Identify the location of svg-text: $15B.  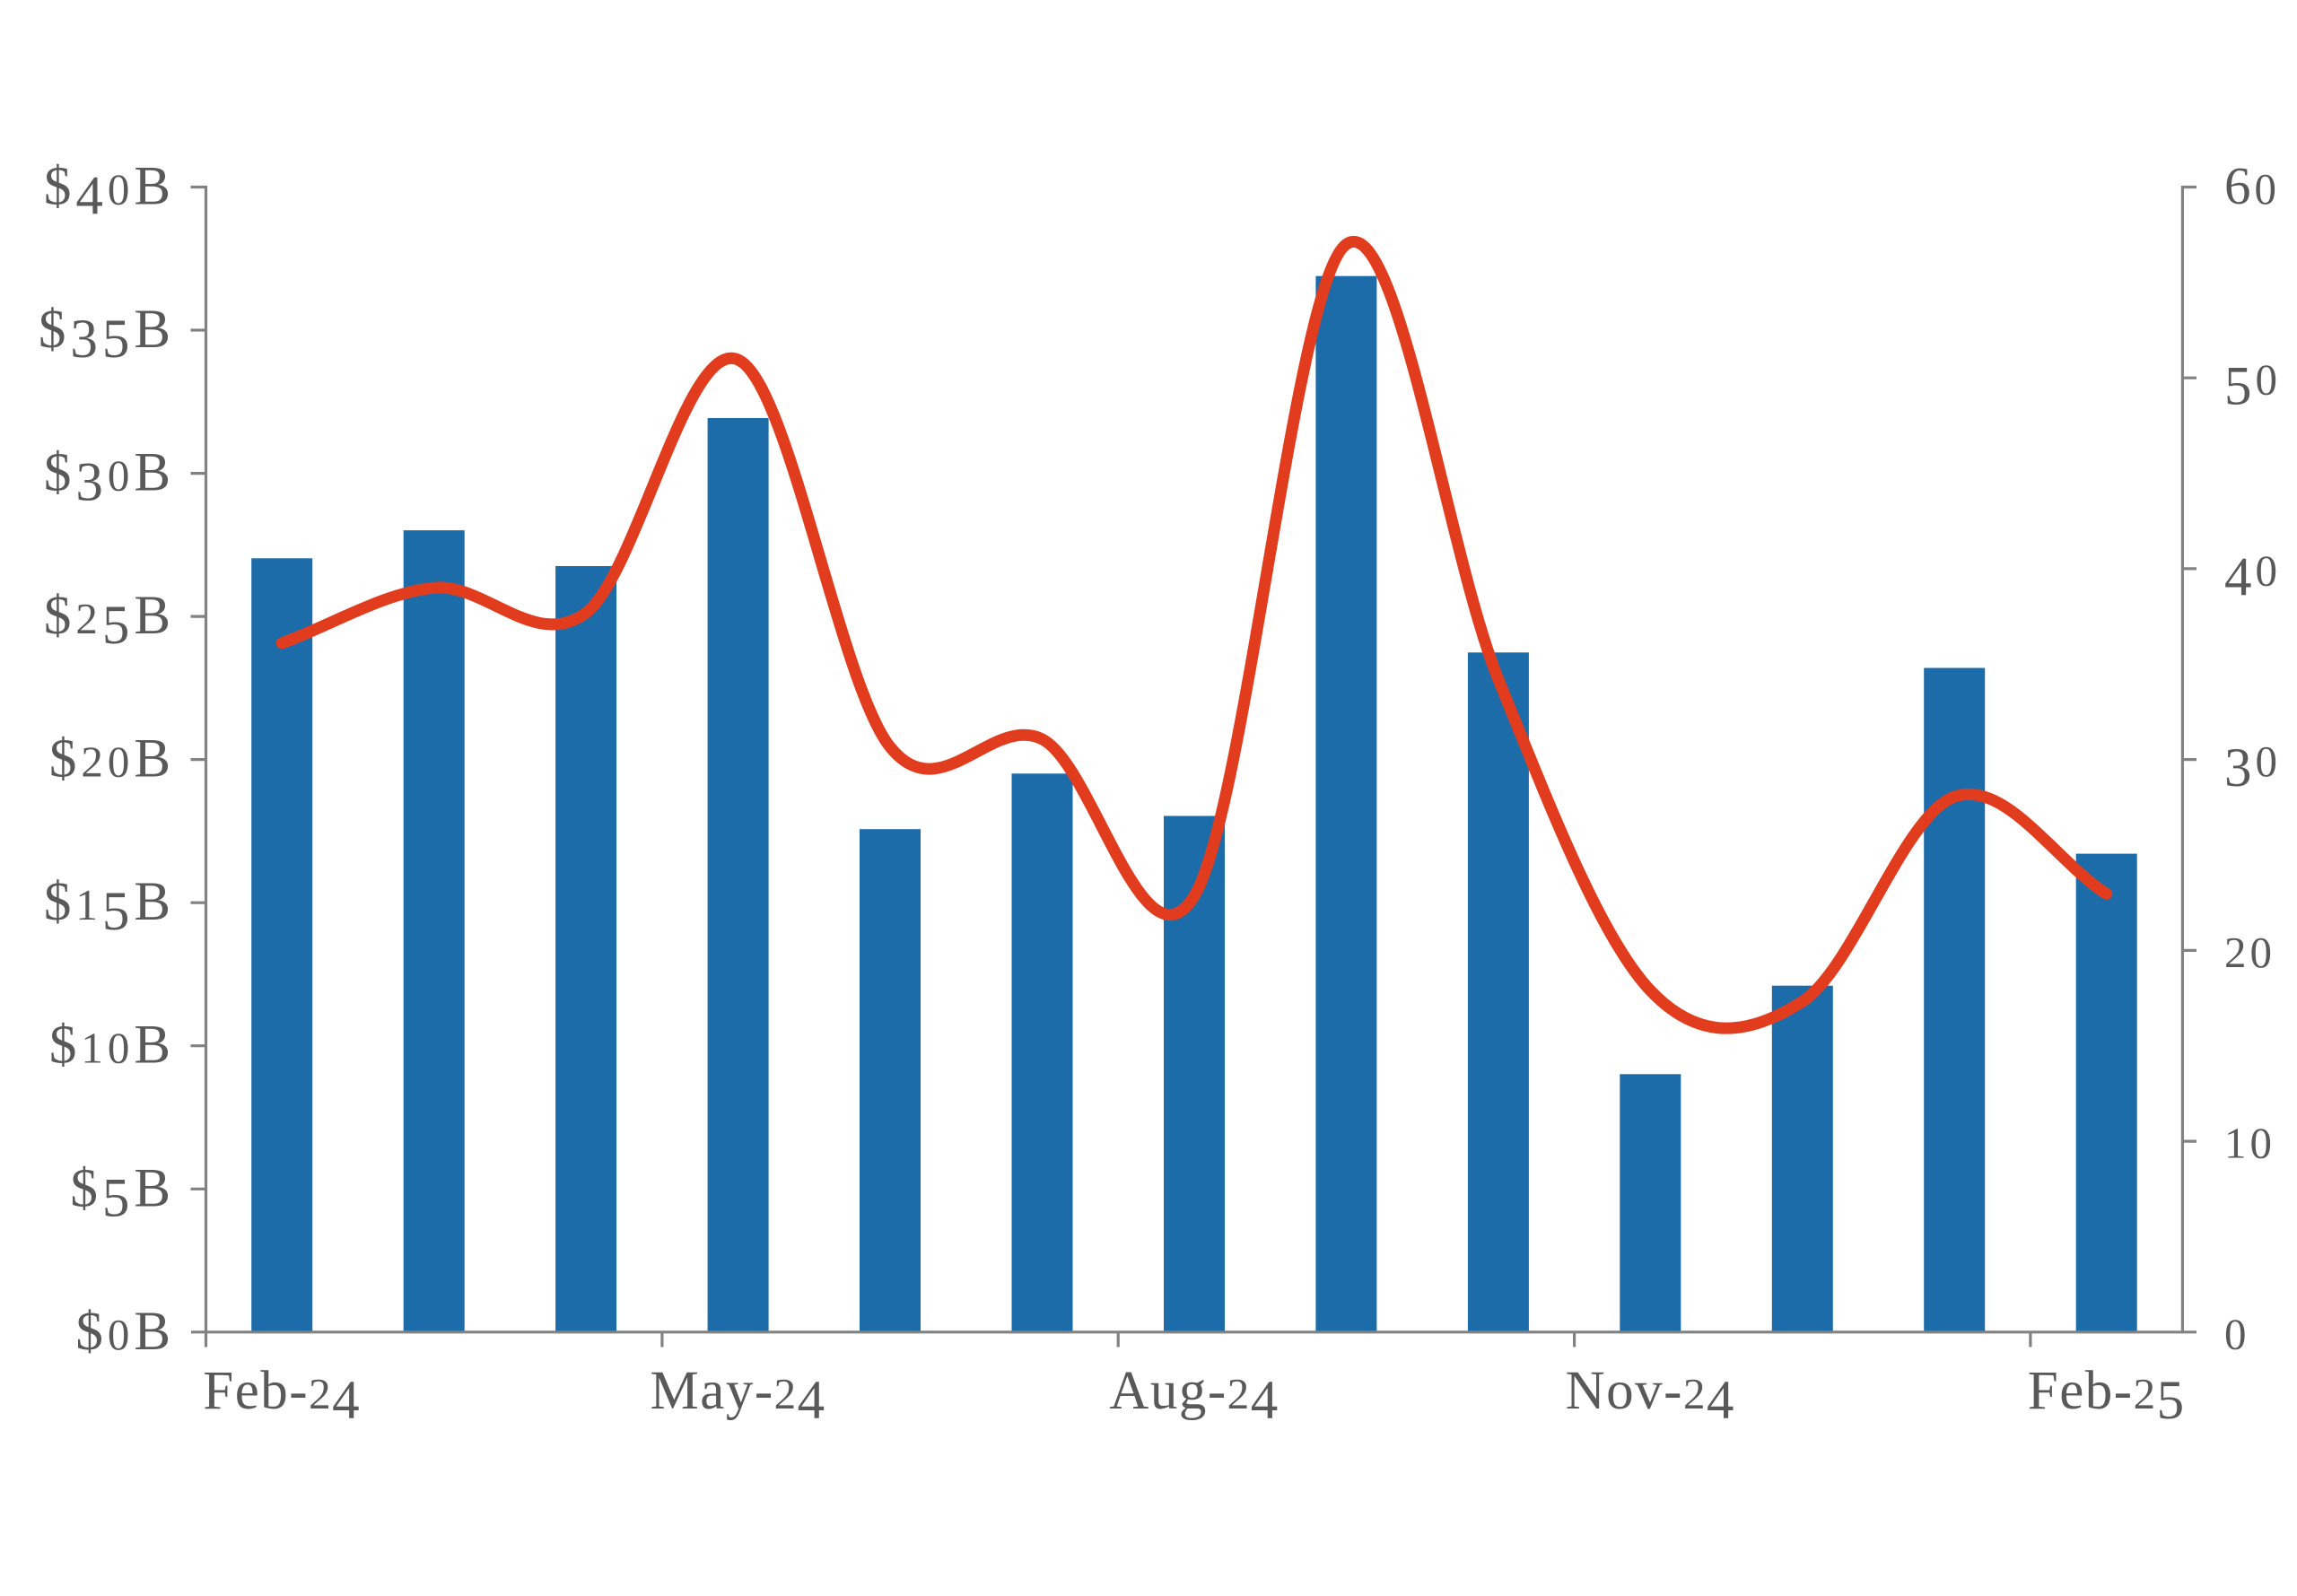
(109, 907).